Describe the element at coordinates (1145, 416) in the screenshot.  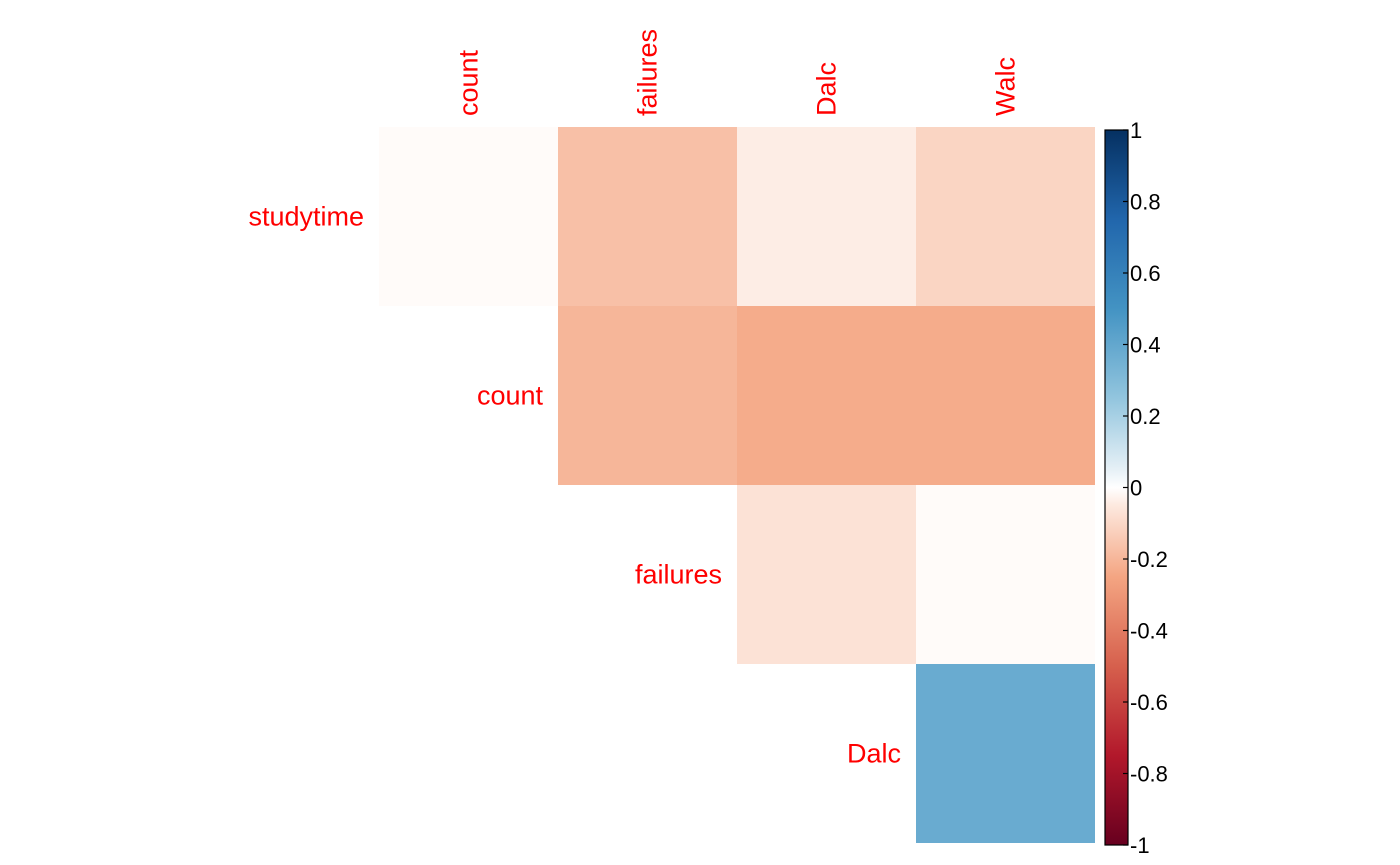
I see `color-scale-tick-label: 0.2` at that location.